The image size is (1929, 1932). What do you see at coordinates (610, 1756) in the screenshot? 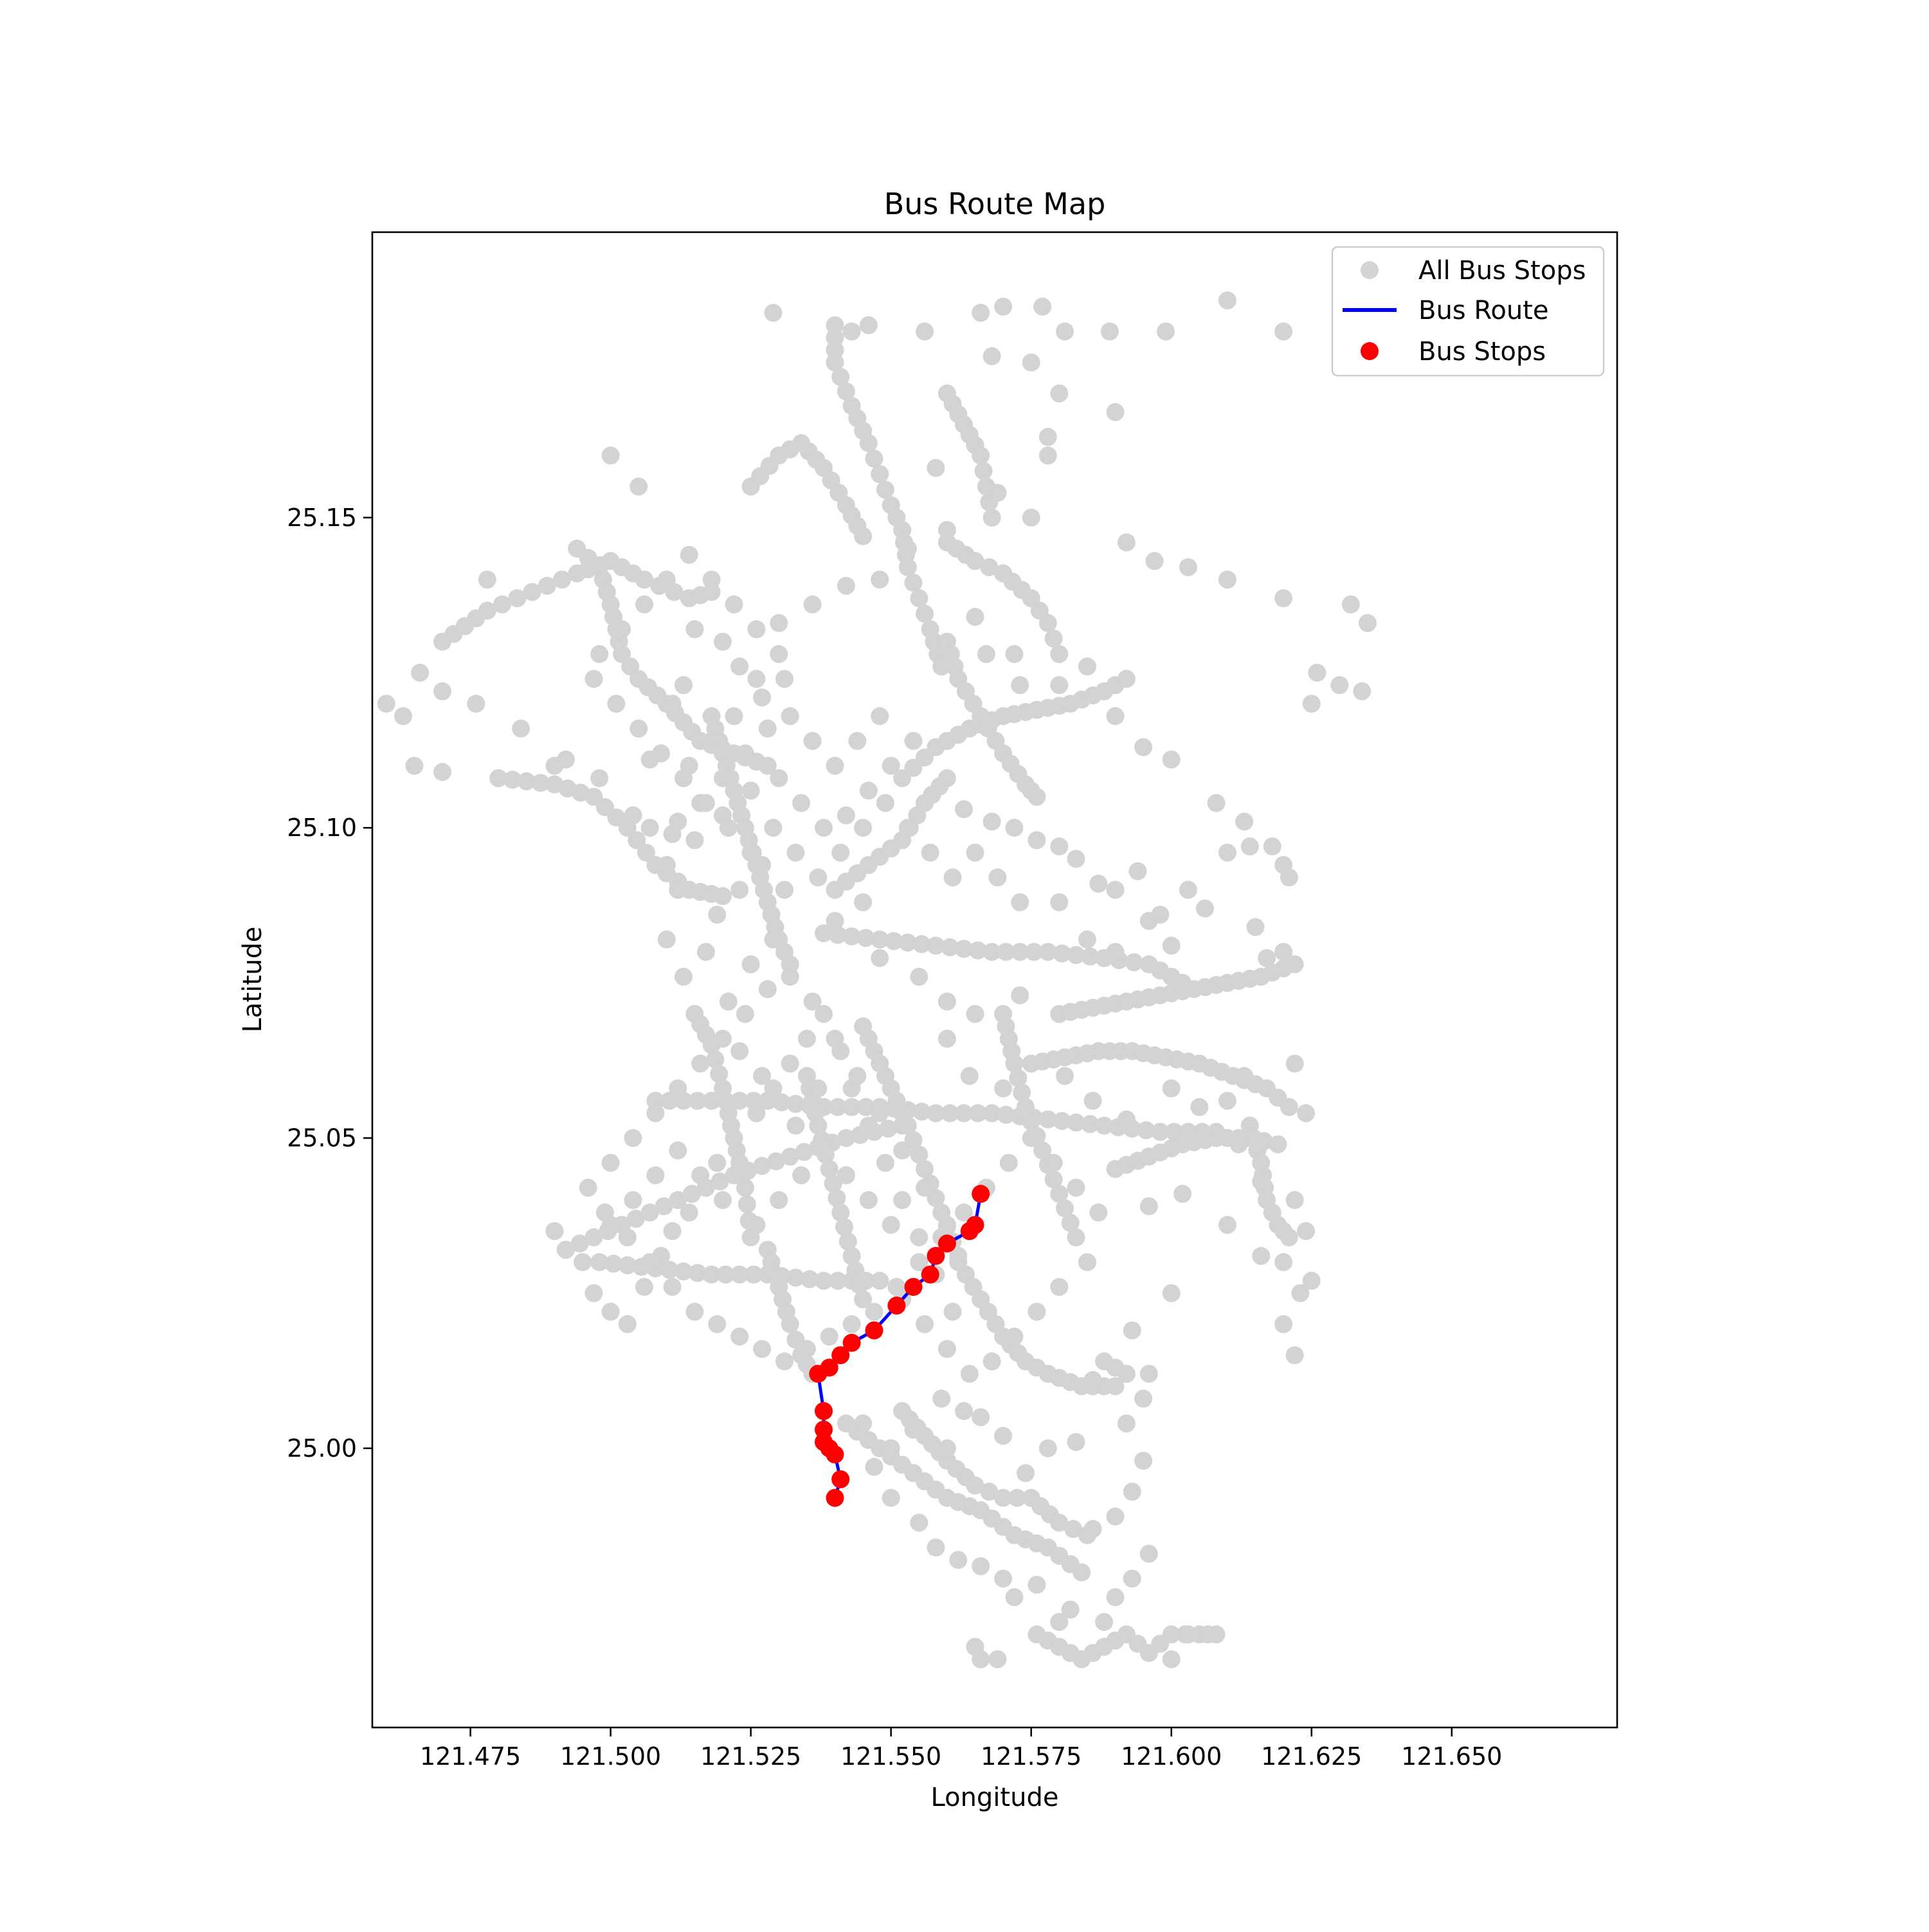
I see `x-tick-label: 121.500` at bounding box center [610, 1756].